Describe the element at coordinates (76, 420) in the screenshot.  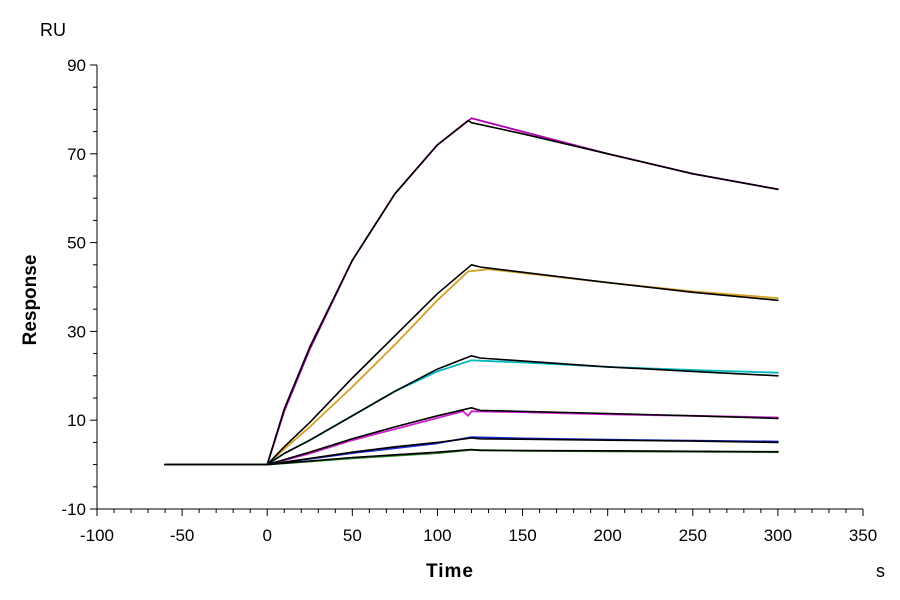
I see `y-tick-label: 10` at that location.